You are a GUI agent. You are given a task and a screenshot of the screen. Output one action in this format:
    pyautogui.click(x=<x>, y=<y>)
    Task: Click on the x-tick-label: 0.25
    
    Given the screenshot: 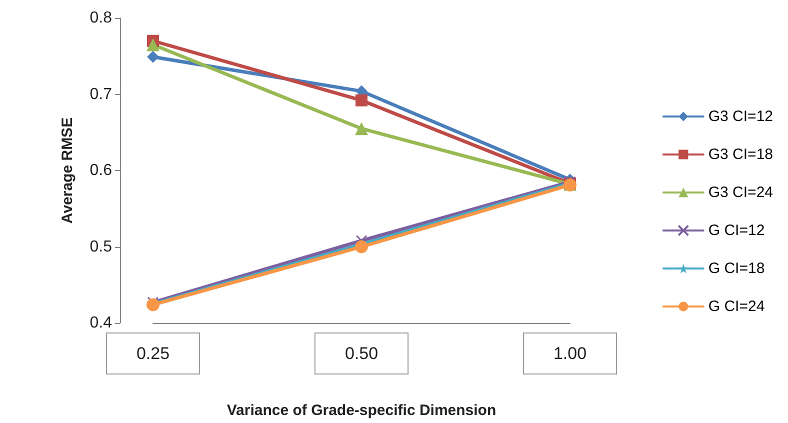 What is the action you would take?
    pyautogui.click(x=153, y=353)
    